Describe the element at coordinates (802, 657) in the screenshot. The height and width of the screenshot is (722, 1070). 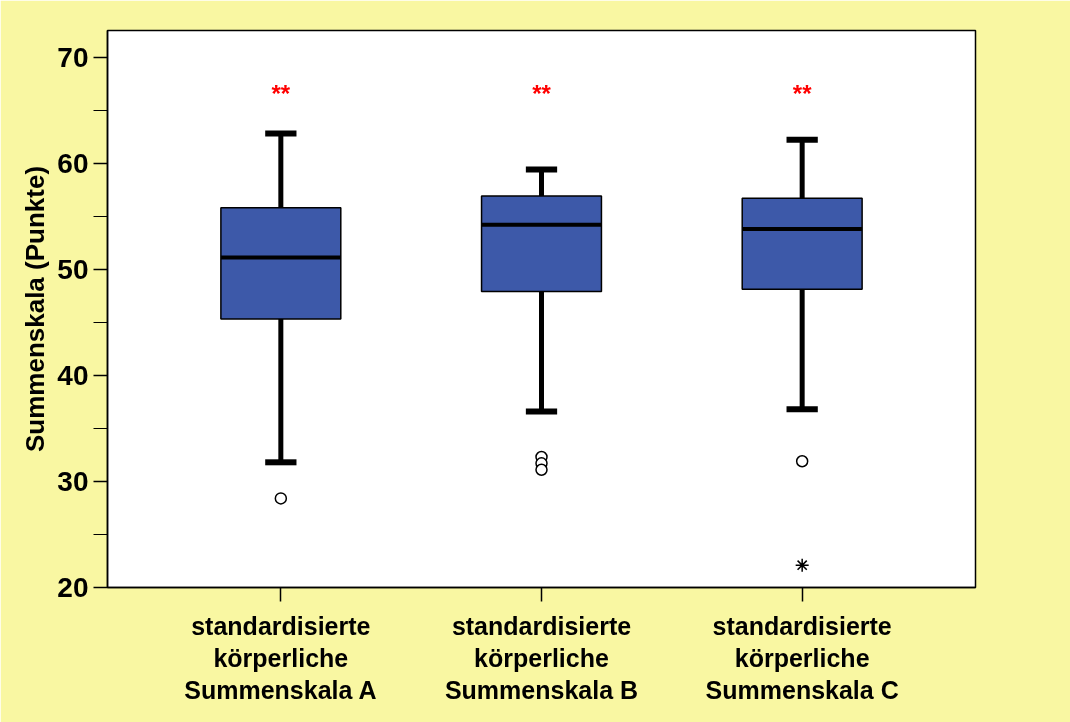
I see `x-tick-label: standardisierte körperliche Summenskala C` at that location.